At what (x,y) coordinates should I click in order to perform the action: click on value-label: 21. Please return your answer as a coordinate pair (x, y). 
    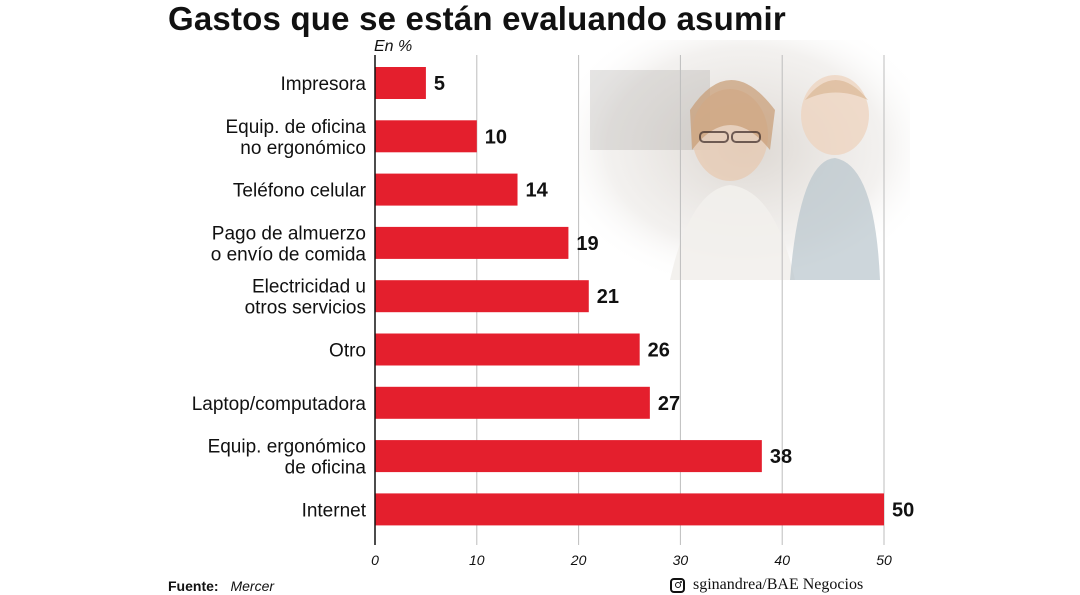
    Looking at the image, I should click on (608, 297).